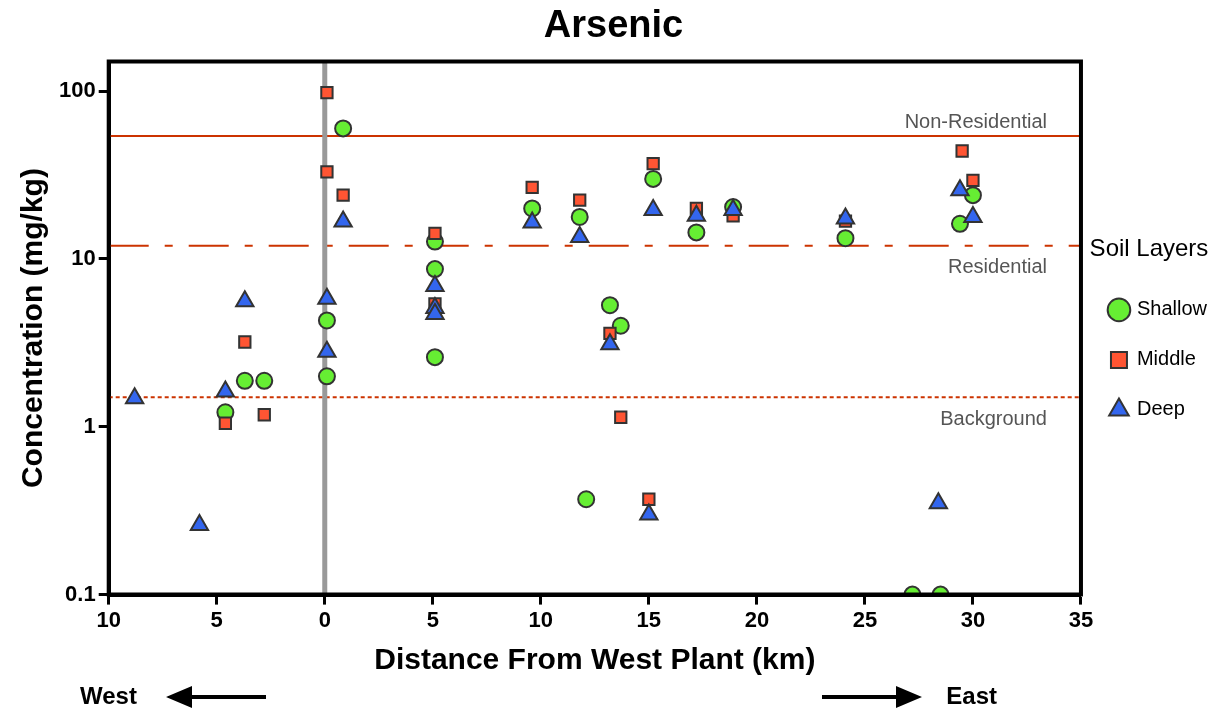 This screenshot has height=719, width=1225. I want to click on x-tick-label: 0, so click(324, 619).